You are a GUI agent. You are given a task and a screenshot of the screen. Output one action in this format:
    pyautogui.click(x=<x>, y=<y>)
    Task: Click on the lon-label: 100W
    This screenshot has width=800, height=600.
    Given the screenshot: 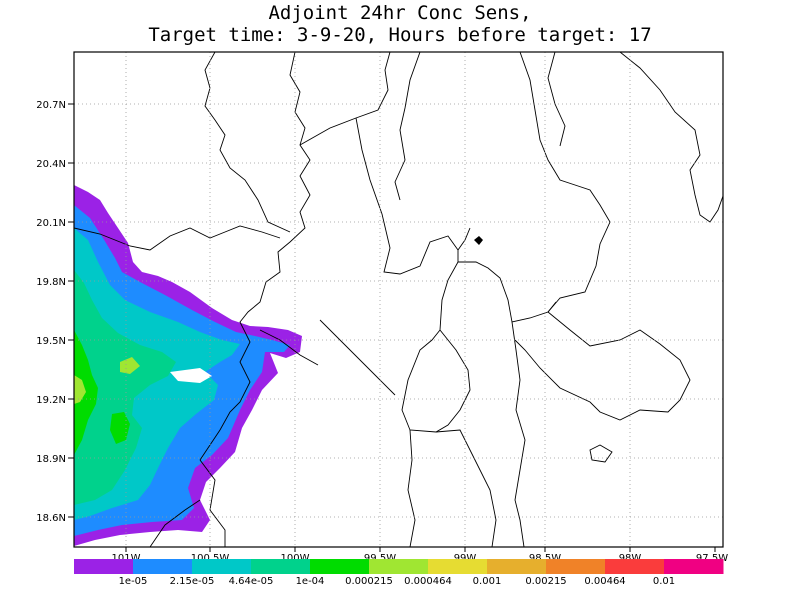 What is the action you would take?
    pyautogui.click(x=295, y=558)
    